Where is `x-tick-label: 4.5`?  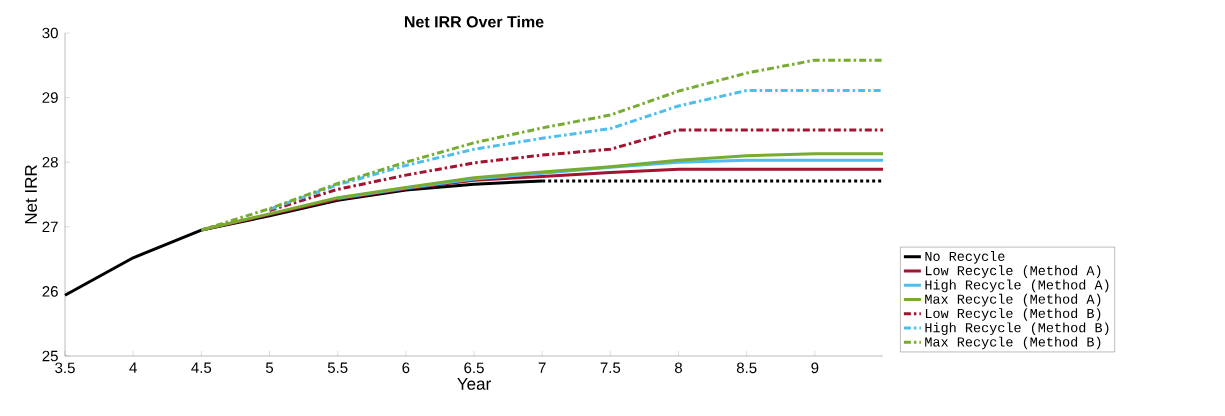 x-tick-label: 4.5 is located at coordinates (201, 367).